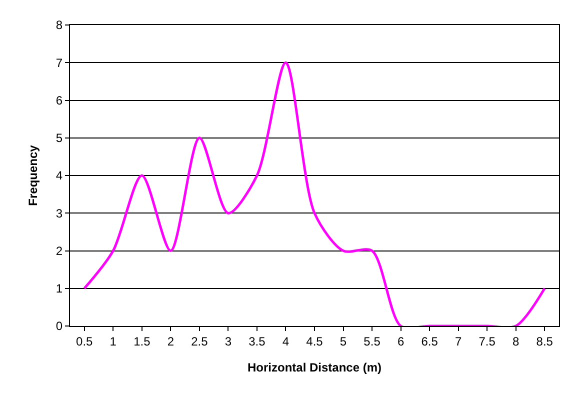  I want to click on x-tick-label: 5, so click(343, 341).